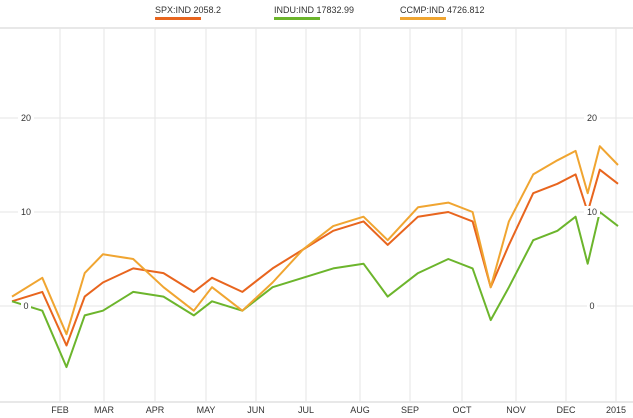 This screenshot has width=633, height=418. What do you see at coordinates (60, 410) in the screenshot?
I see `x-tick-label: FEB` at bounding box center [60, 410].